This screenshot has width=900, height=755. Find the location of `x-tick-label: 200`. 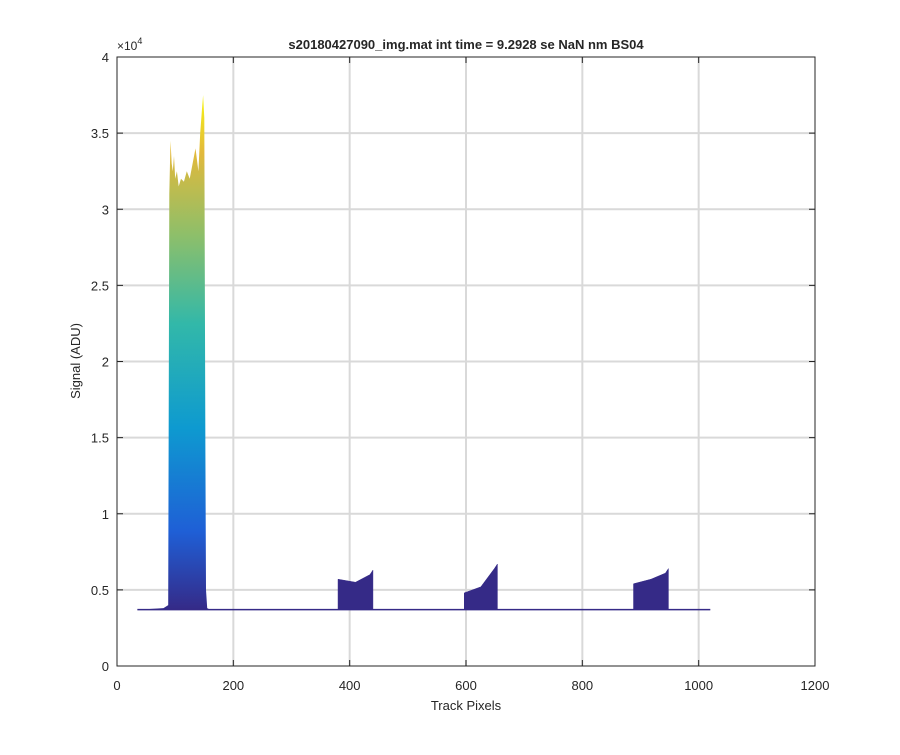

x-tick-label: 200 is located at coordinates (233, 685).